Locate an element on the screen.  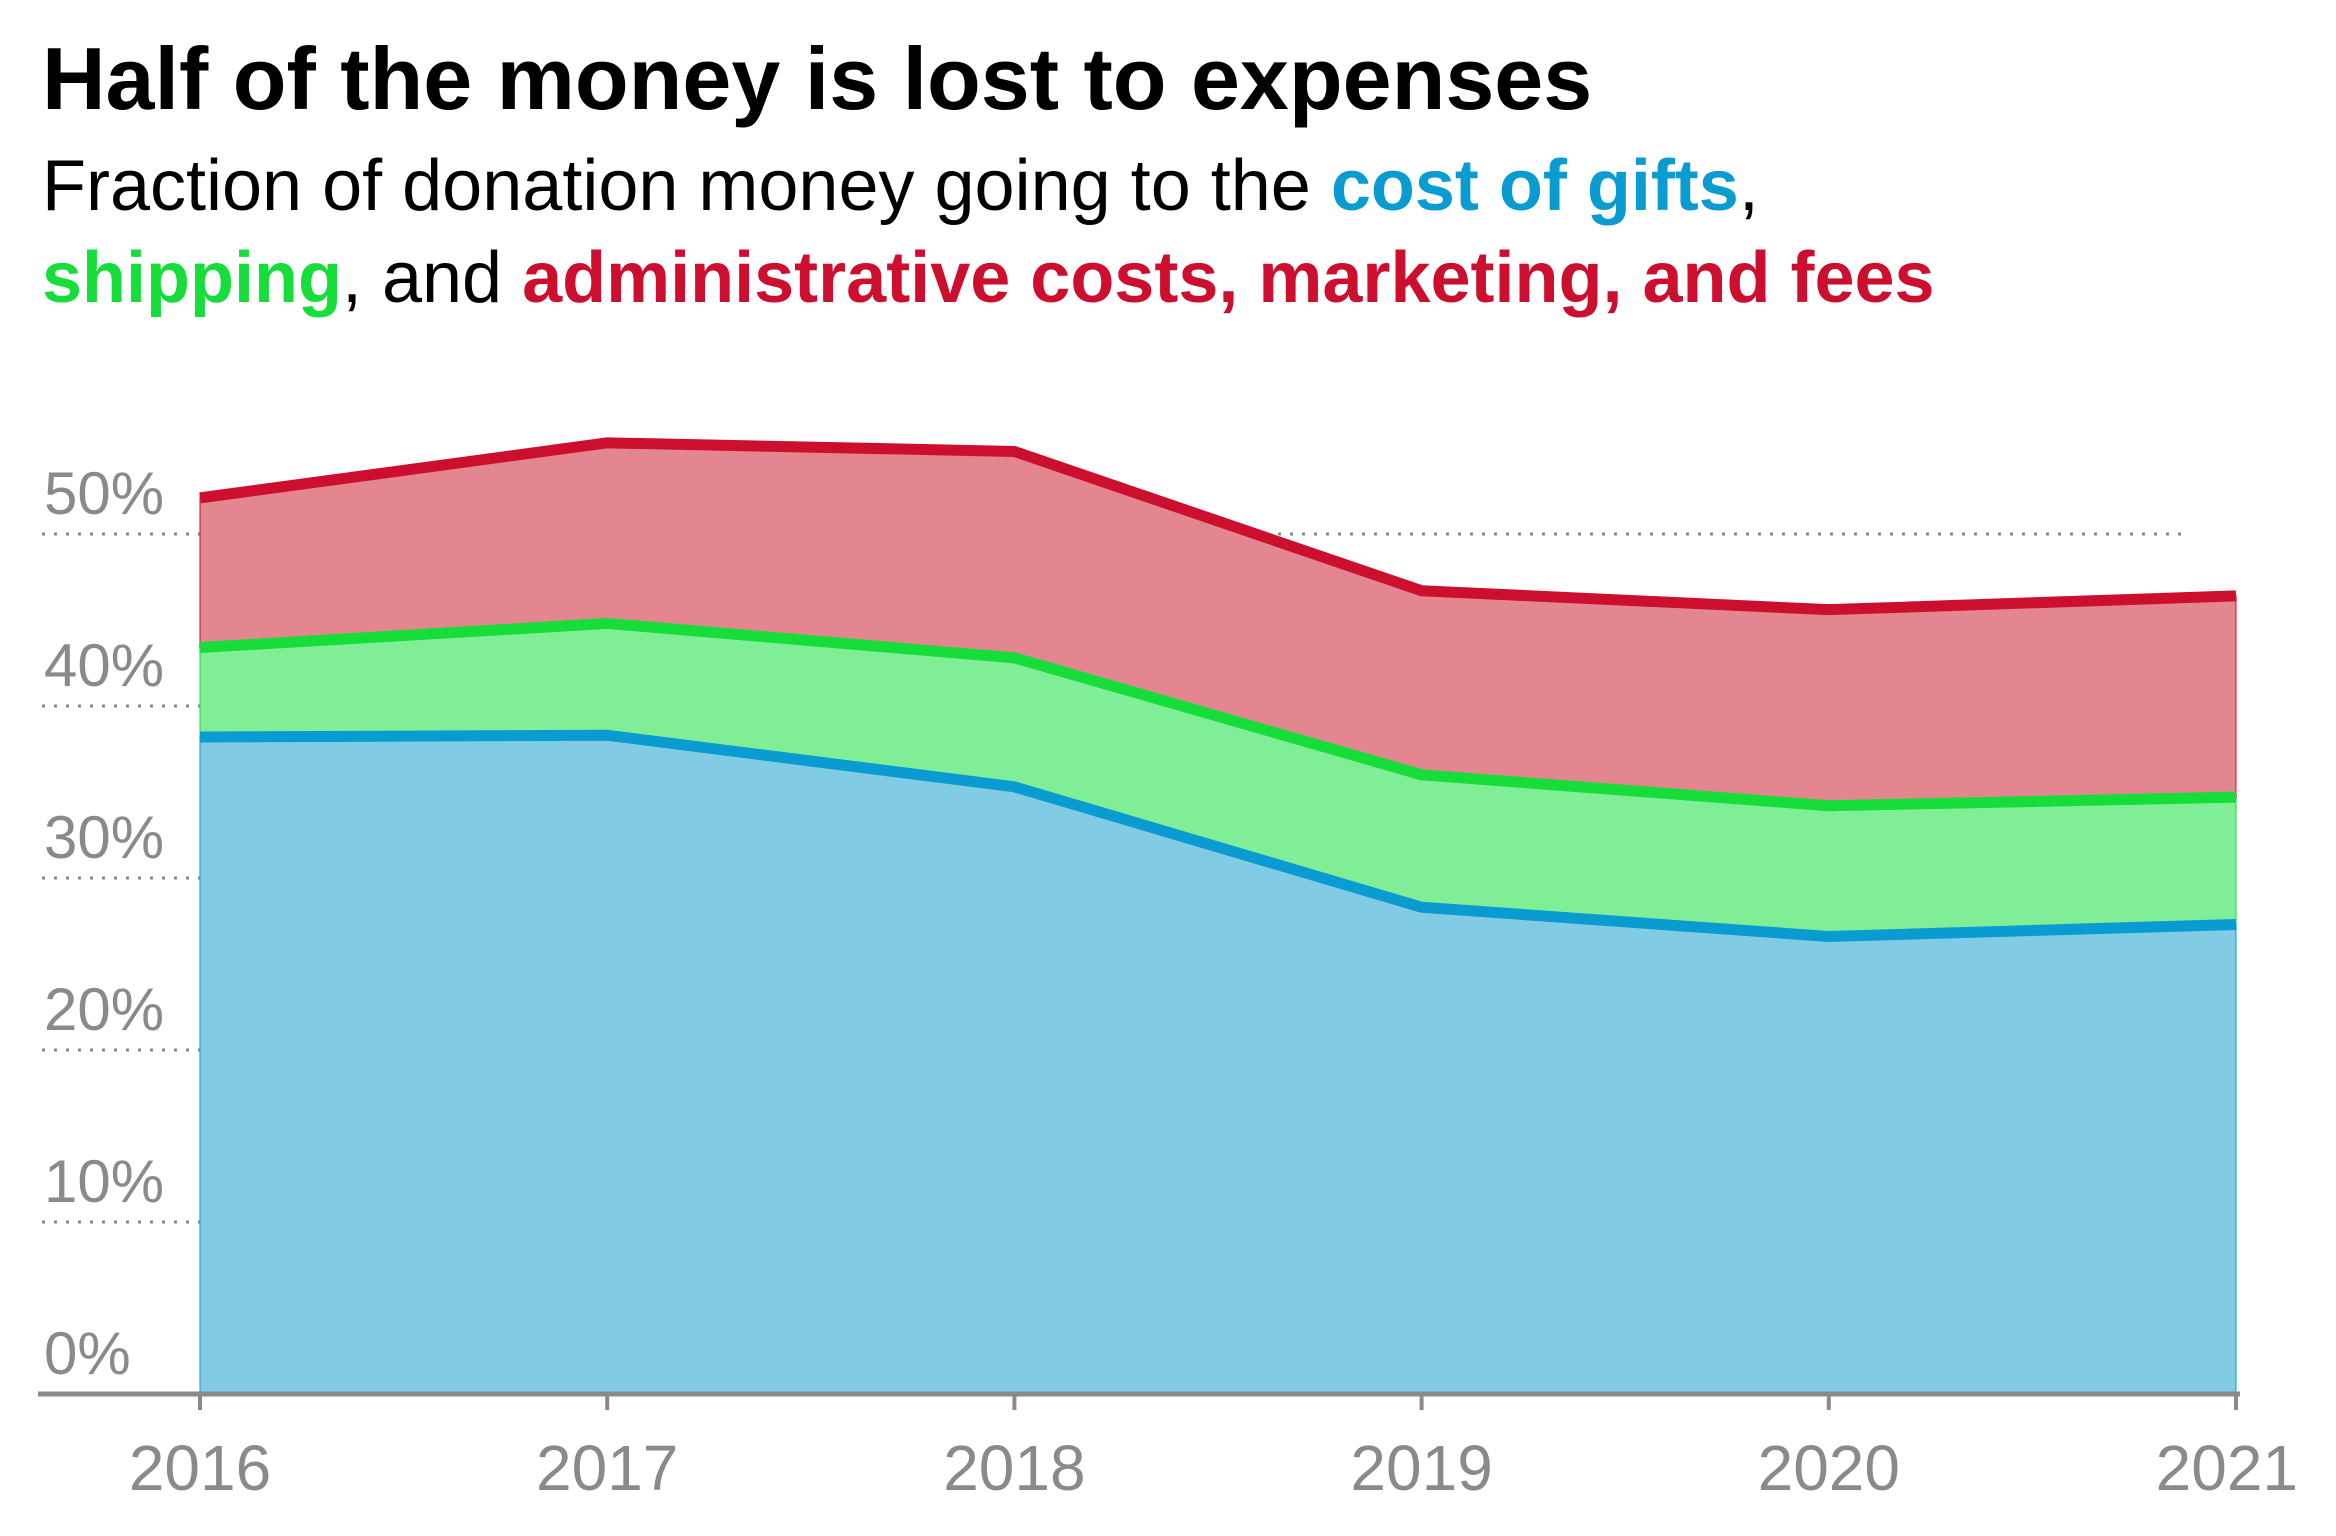
y-tick-label: 40% is located at coordinates (104, 665).